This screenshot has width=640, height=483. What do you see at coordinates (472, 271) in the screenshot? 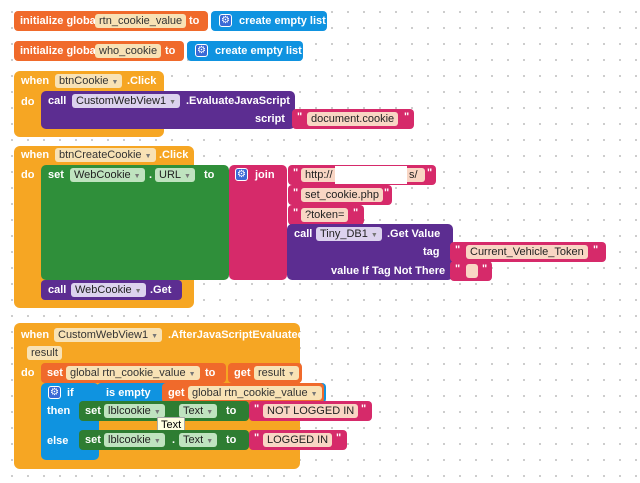
I see `string-value` at bounding box center [472, 271].